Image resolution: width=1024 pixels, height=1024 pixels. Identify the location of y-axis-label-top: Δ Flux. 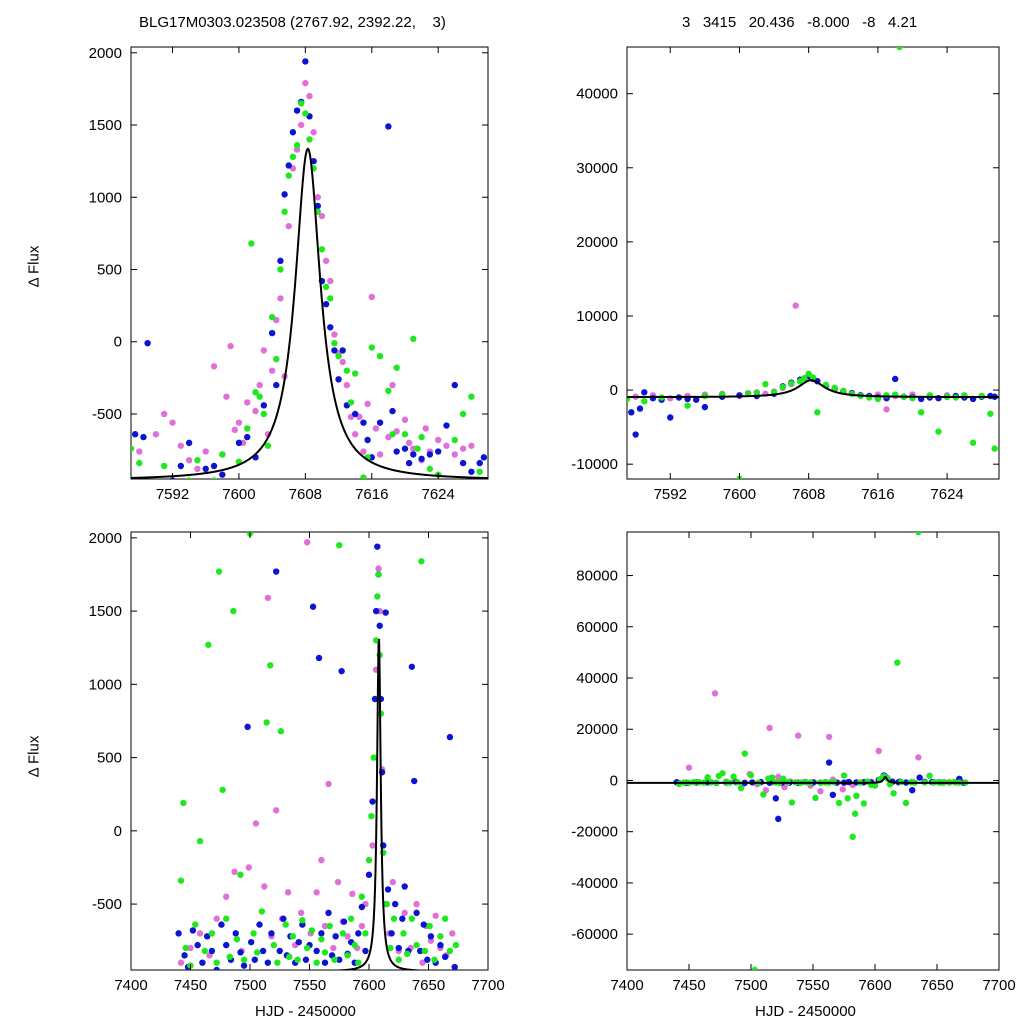
(34, 266).